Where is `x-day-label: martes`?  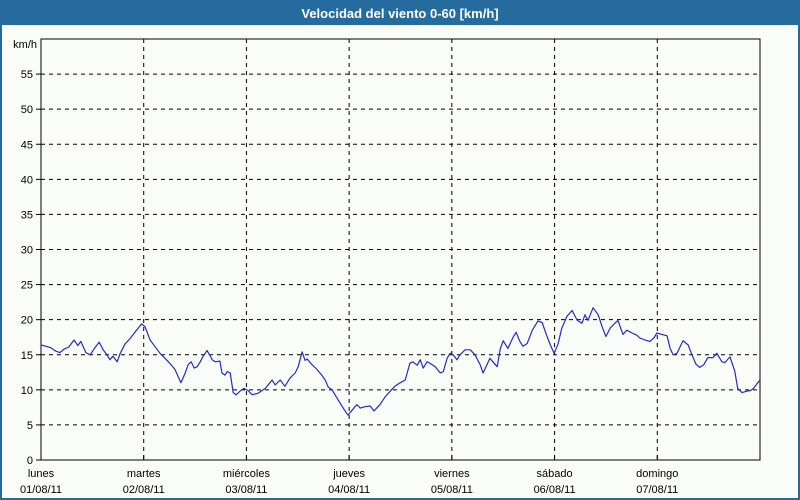 x-day-label: martes is located at coordinates (144, 474).